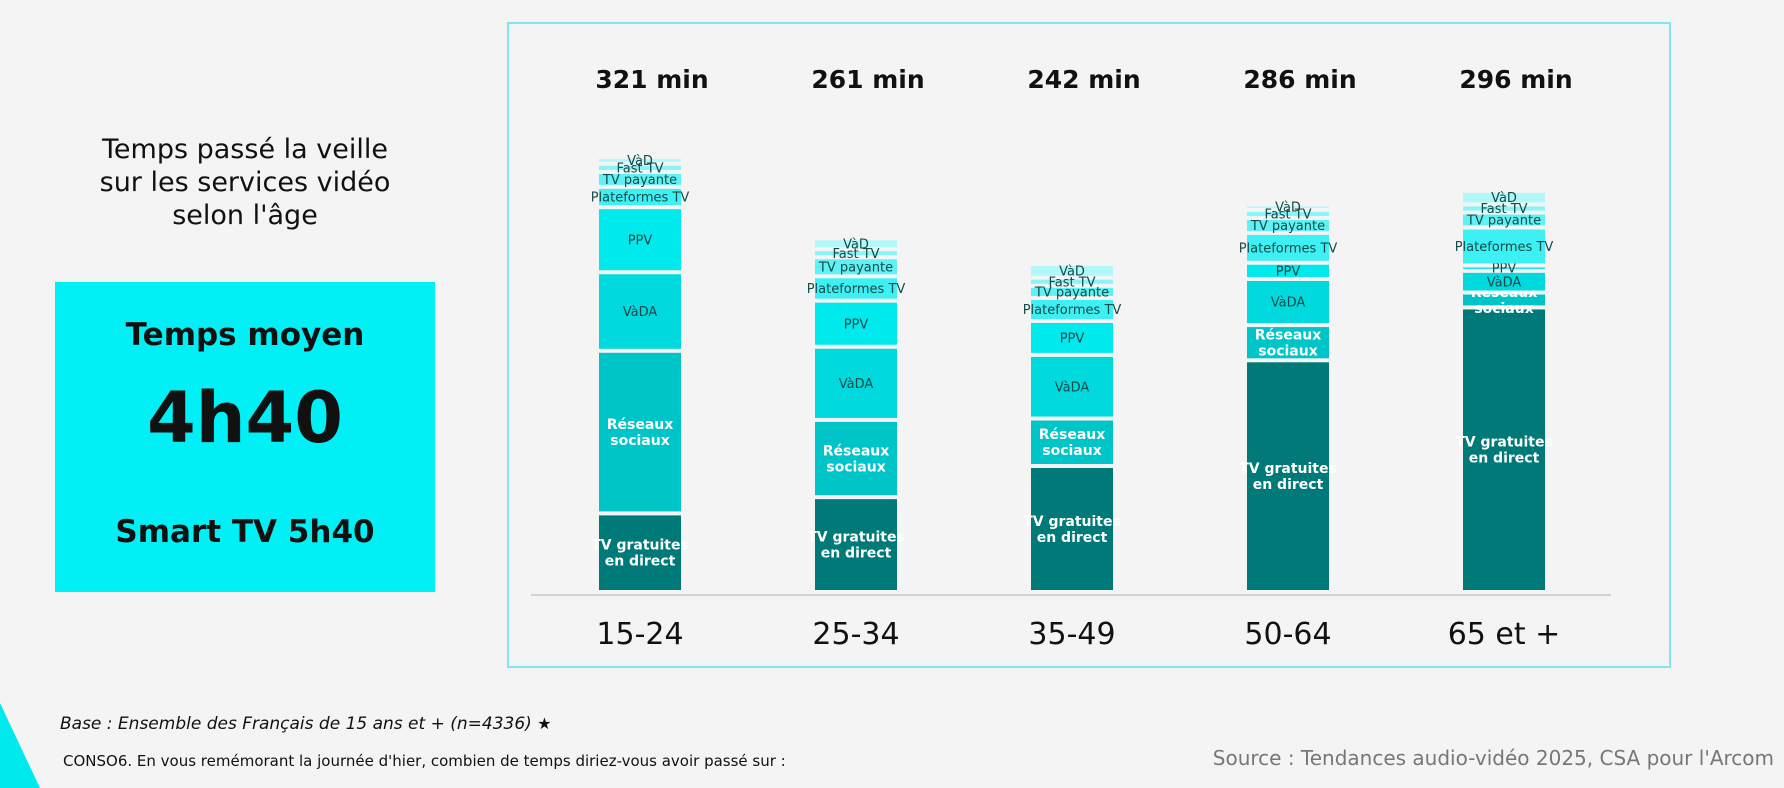  Describe the element at coordinates (544, 723) in the screenshot. I see `france-map-icon: ★` at that location.